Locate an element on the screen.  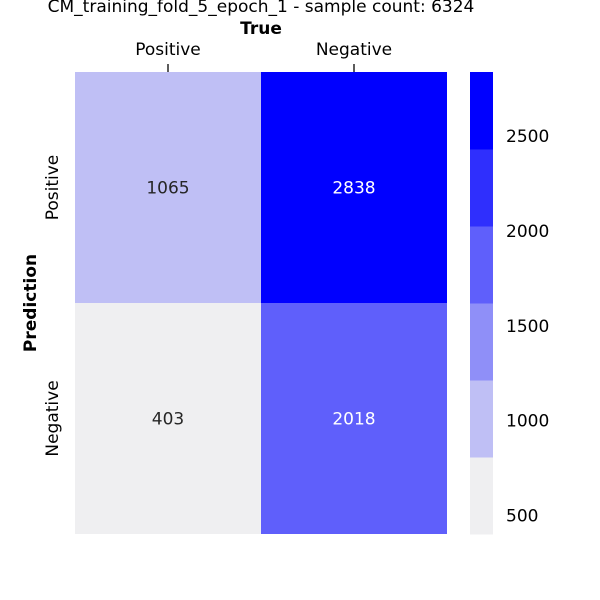
colorbar-tick-label: 2500 is located at coordinates (527, 137).